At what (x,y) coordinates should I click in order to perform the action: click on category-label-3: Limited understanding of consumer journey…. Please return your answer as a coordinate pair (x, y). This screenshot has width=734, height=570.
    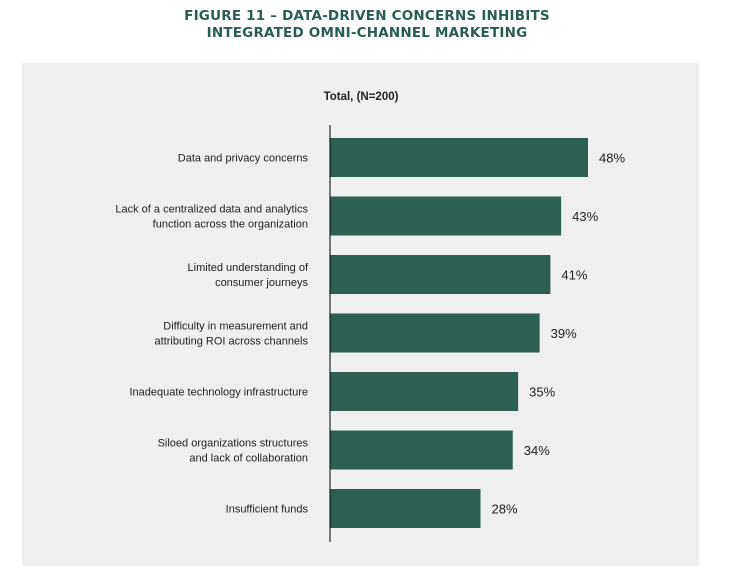
    Looking at the image, I should click on (248, 275).